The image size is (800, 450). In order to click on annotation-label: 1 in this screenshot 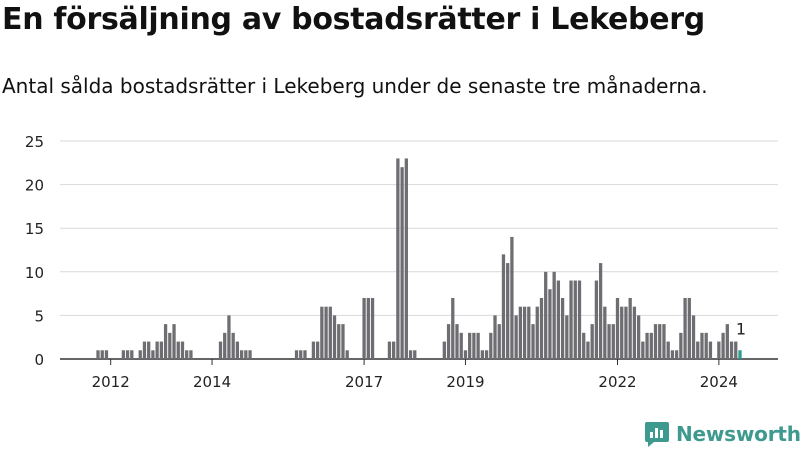, I will do `click(741, 328)`.